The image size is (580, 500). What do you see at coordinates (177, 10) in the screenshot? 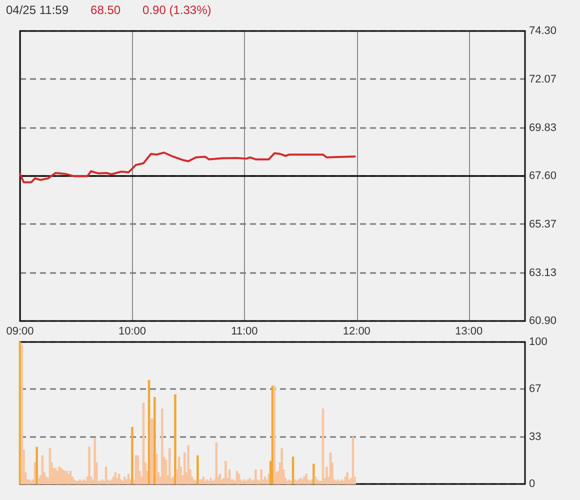
I see `text: 0.90 (1.33%)` at bounding box center [177, 10].